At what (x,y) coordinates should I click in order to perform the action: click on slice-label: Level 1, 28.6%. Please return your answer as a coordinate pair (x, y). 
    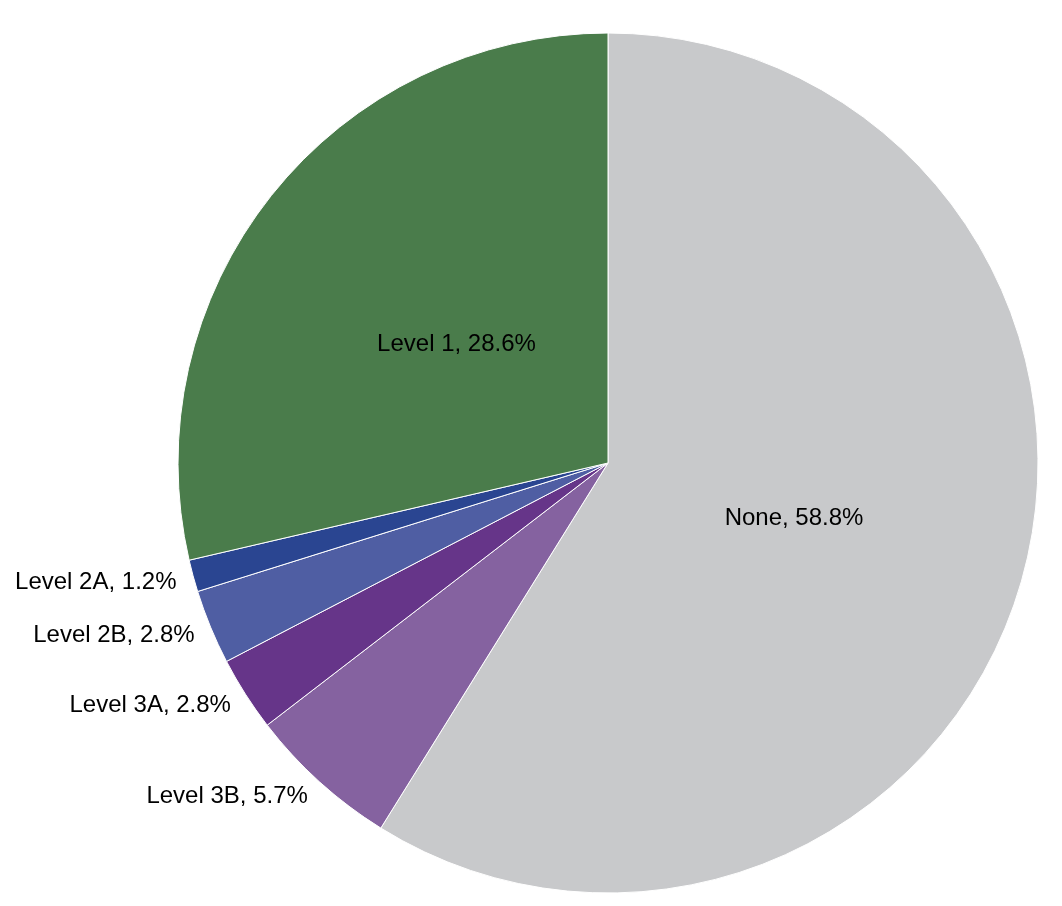
    Looking at the image, I should click on (456, 343).